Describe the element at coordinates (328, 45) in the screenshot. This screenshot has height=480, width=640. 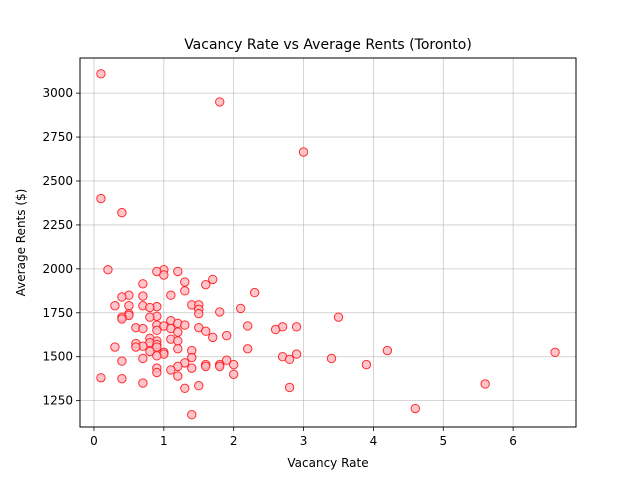
I see `chart-title: Vacancy Rate vs Average Rents (Toronto)` at that location.